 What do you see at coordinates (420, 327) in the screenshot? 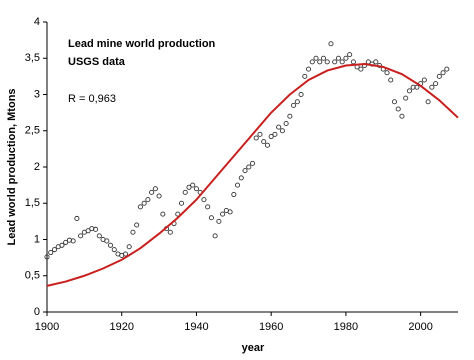
I see `x-tick-label: 2000` at bounding box center [420, 327].